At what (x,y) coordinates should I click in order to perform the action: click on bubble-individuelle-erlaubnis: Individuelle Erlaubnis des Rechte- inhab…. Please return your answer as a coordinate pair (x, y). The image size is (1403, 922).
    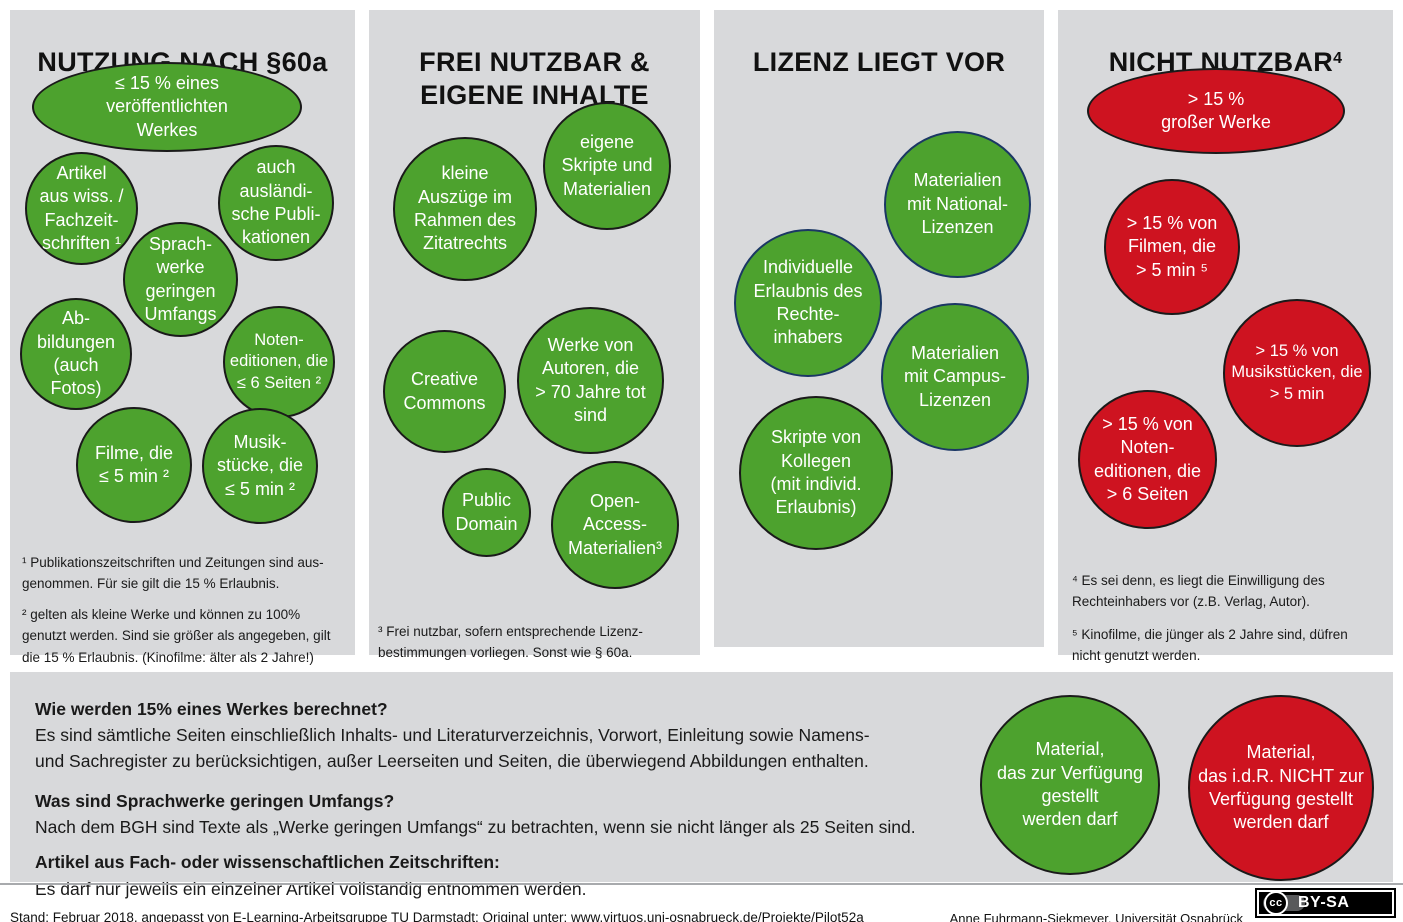
    Looking at the image, I should click on (808, 303).